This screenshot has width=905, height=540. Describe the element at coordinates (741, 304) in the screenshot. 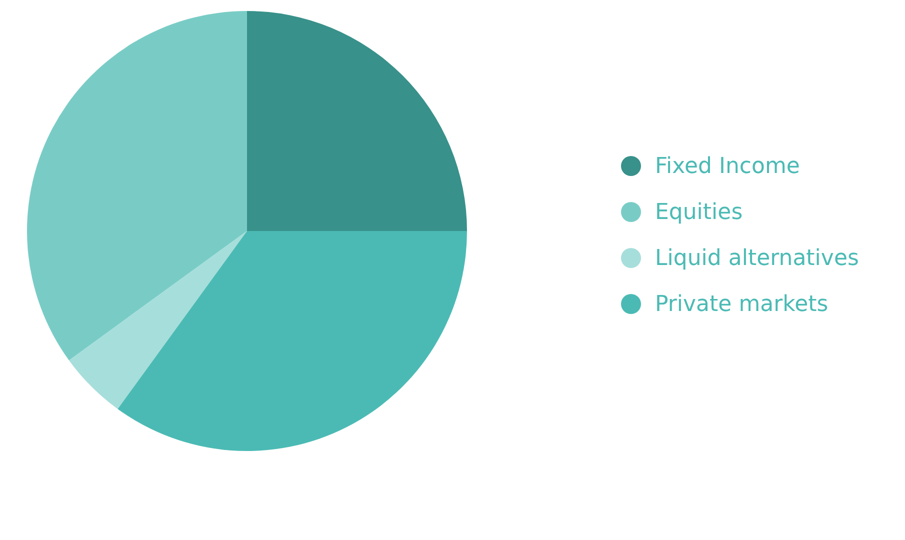

I see `legend-label: Private markets` at that location.